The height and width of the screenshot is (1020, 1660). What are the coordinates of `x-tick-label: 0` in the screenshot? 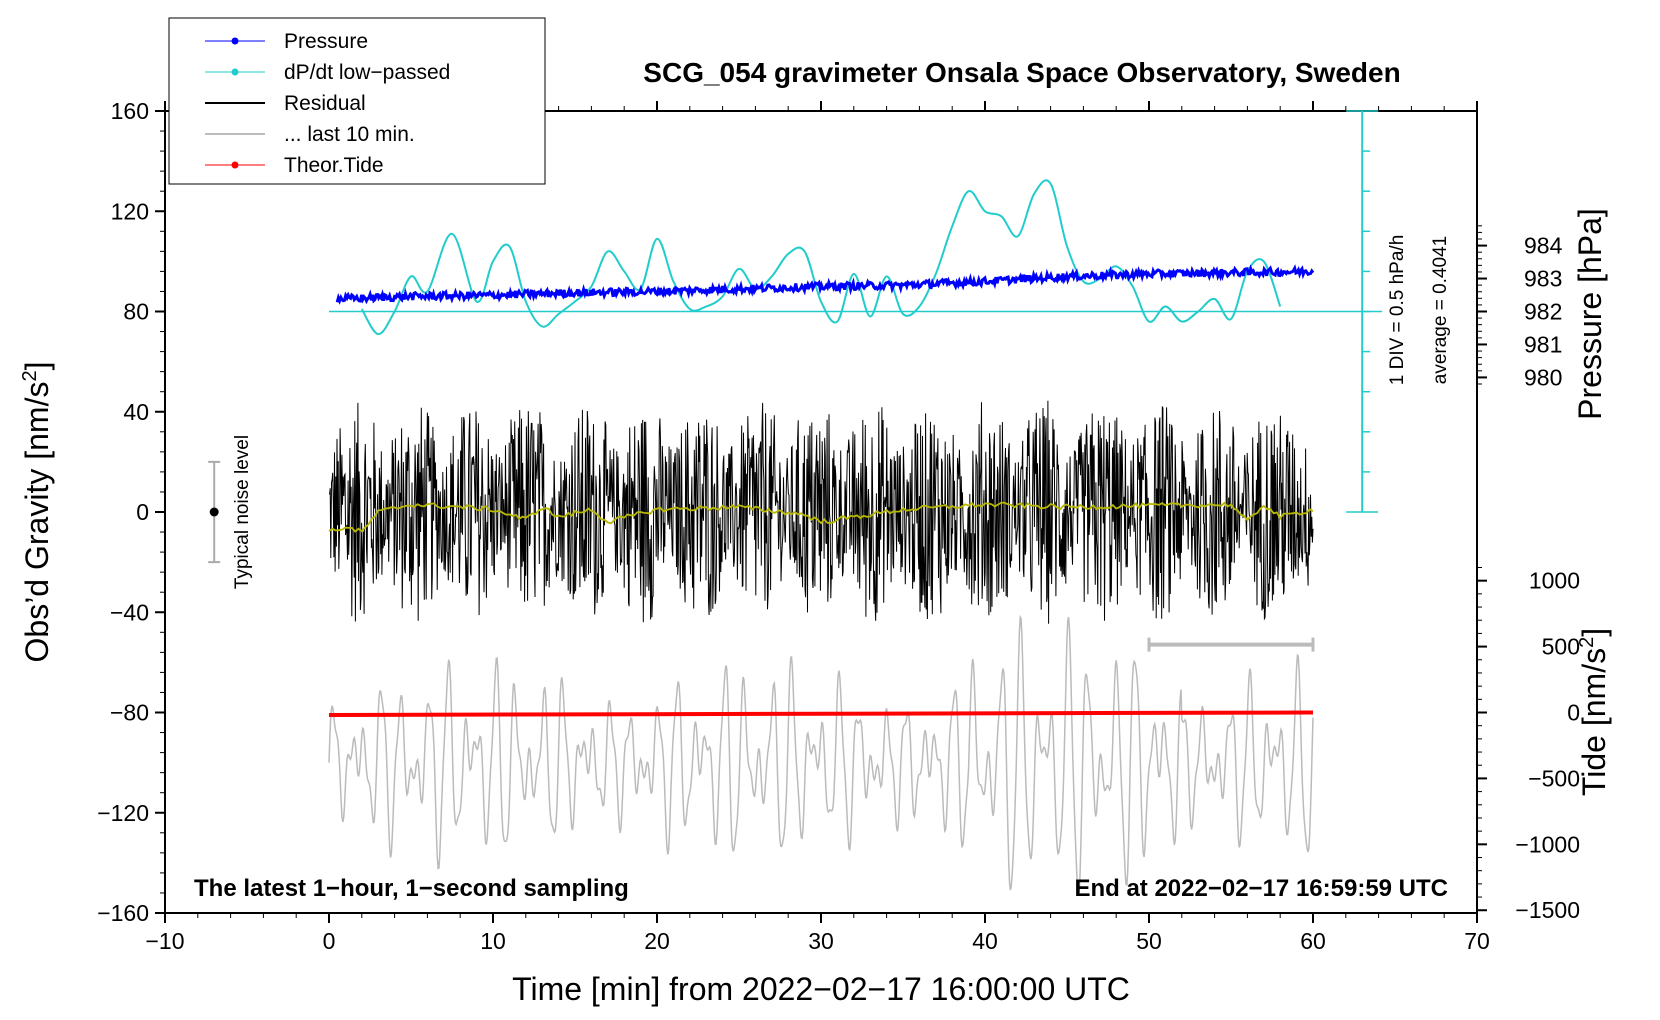 It's located at (329, 941).